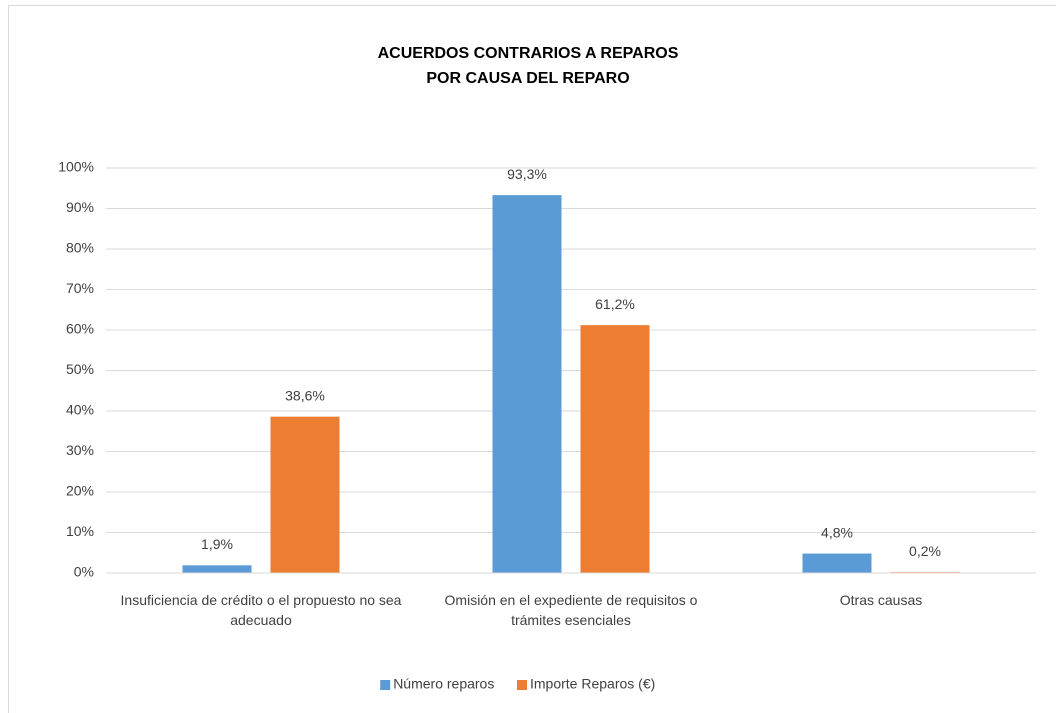 Image resolution: width=1056 pixels, height=713 pixels. Describe the element at coordinates (80, 248) in the screenshot. I see `y-tick-label: 80%` at that location.